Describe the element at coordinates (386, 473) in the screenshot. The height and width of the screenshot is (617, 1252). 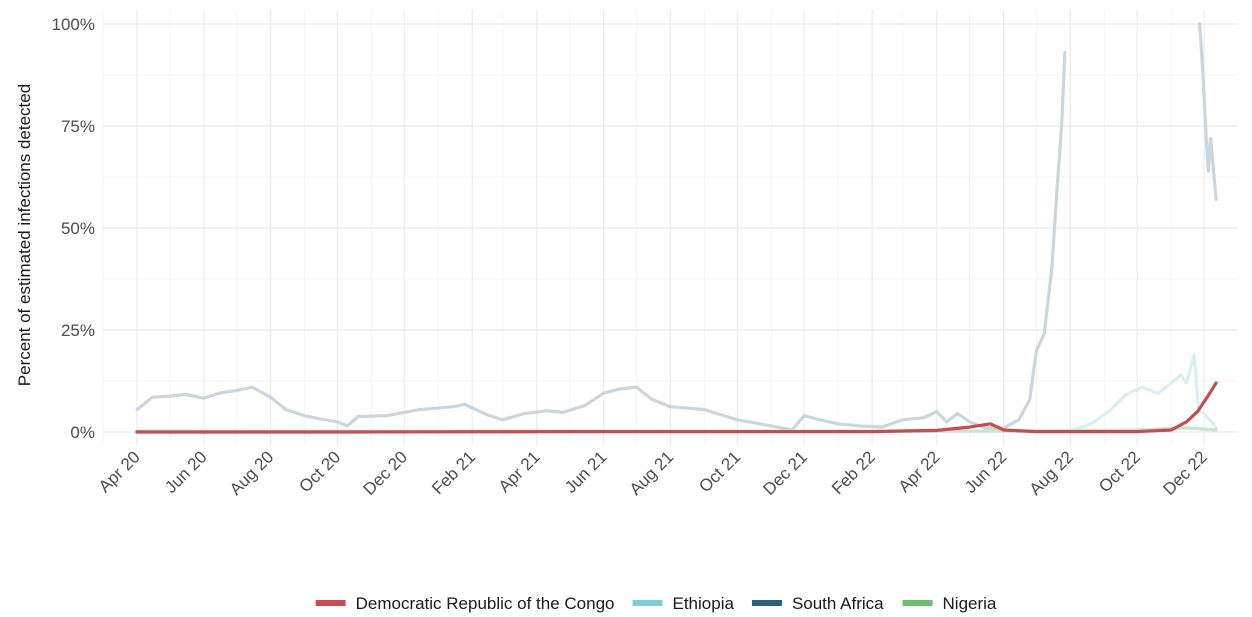
I see `x-tick-label: Dec 20` at that location.